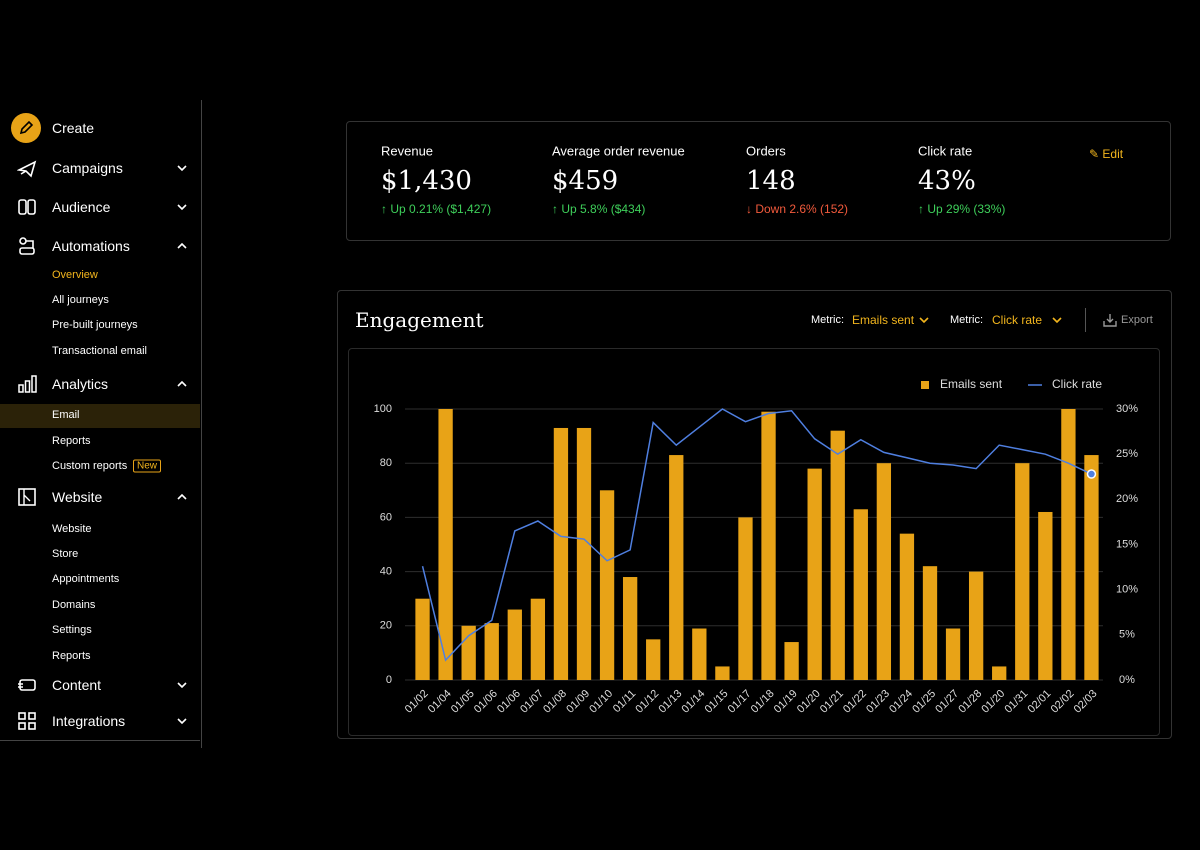 This screenshot has height=850, width=1200. I want to click on nav-prebuilt: Pre-built journeys, so click(95, 325).